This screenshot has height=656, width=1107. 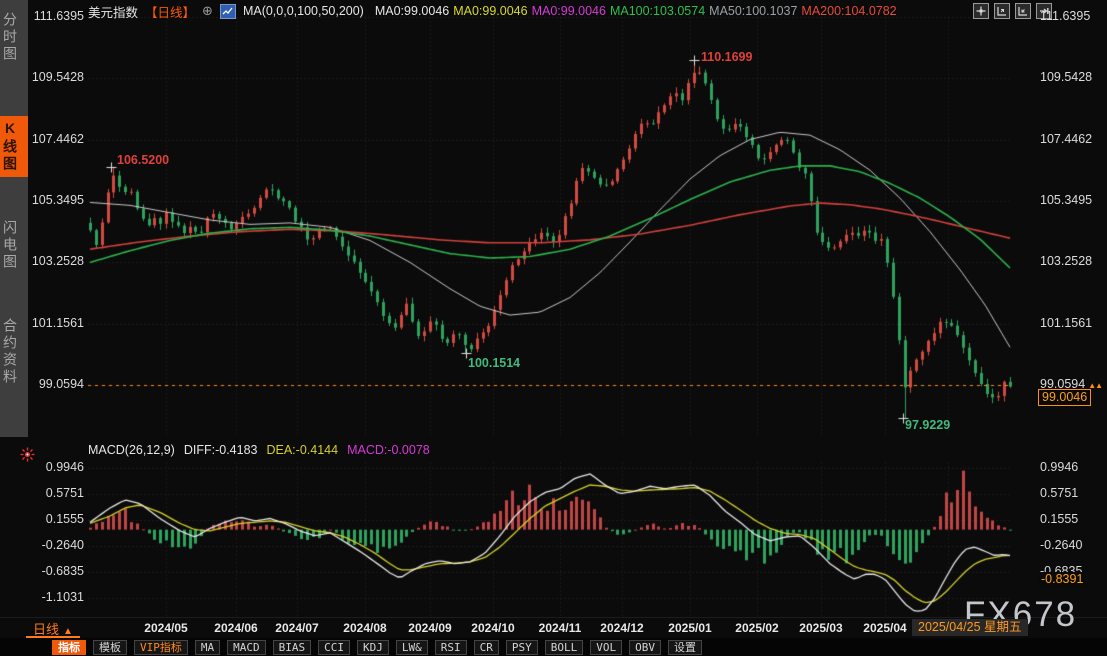 I want to click on macd-left-axis-label: -0.6835, so click(x=62, y=571).